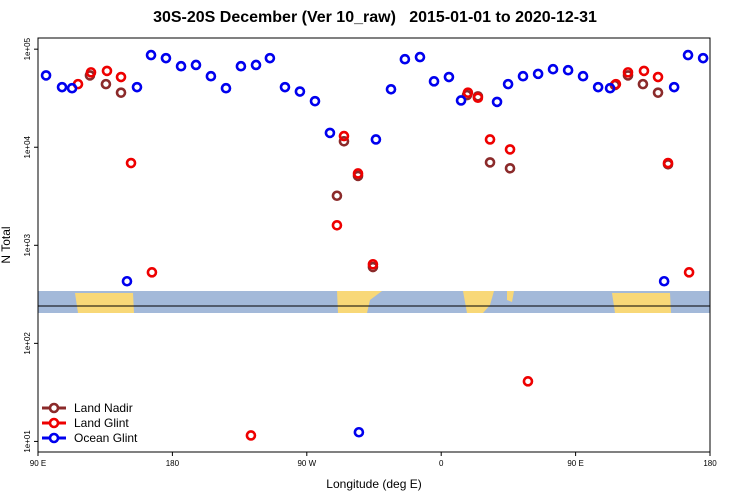  Describe the element at coordinates (27, 146) in the screenshot. I see `y-tick-label: 1e+04` at that location.